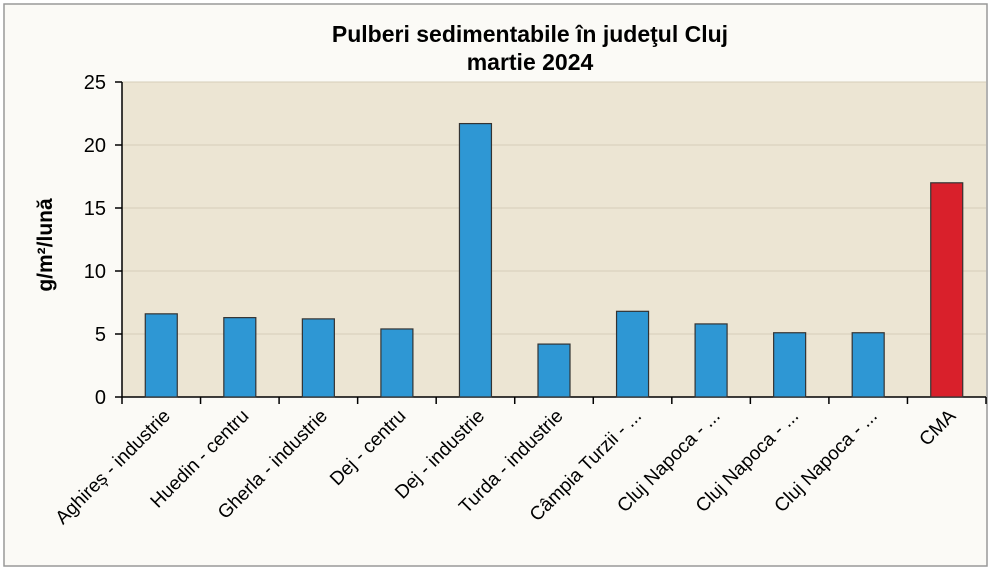 The image size is (991, 570). What do you see at coordinates (100, 335) in the screenshot?
I see `y-tick-label: 5` at bounding box center [100, 335].